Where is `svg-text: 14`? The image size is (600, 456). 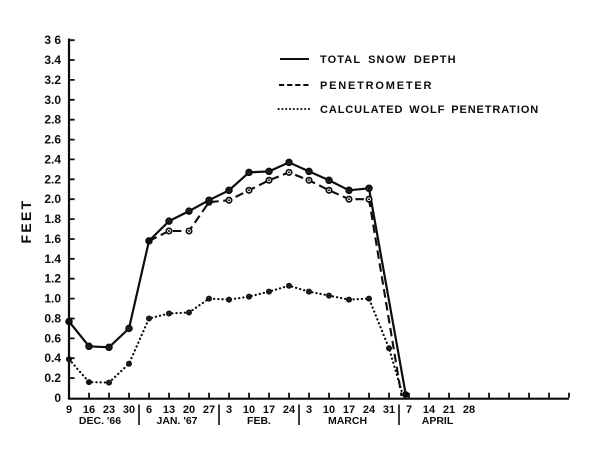
svg-text: 14 is located at coordinates (429, 410).